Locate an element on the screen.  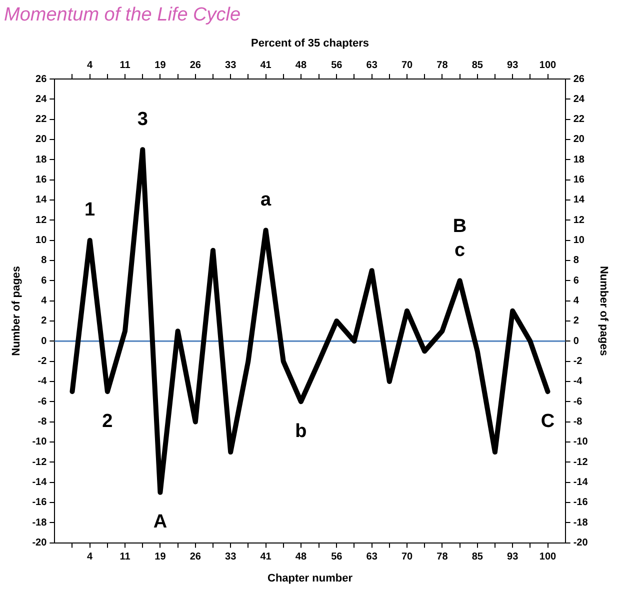
x-axis-title: Chapter number is located at coordinates (311, 578).